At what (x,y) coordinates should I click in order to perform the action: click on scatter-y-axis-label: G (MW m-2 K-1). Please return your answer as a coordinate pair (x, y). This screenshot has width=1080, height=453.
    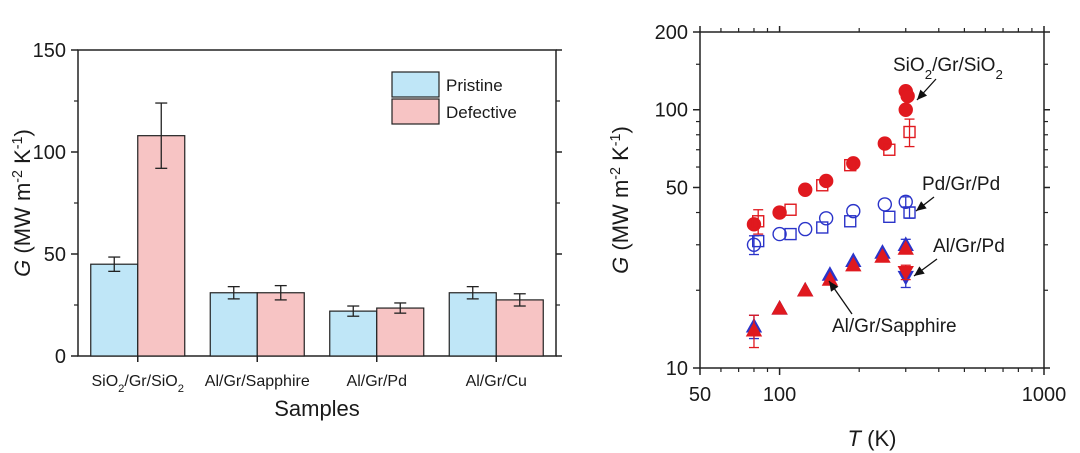
    Looking at the image, I should click on (620, 200).